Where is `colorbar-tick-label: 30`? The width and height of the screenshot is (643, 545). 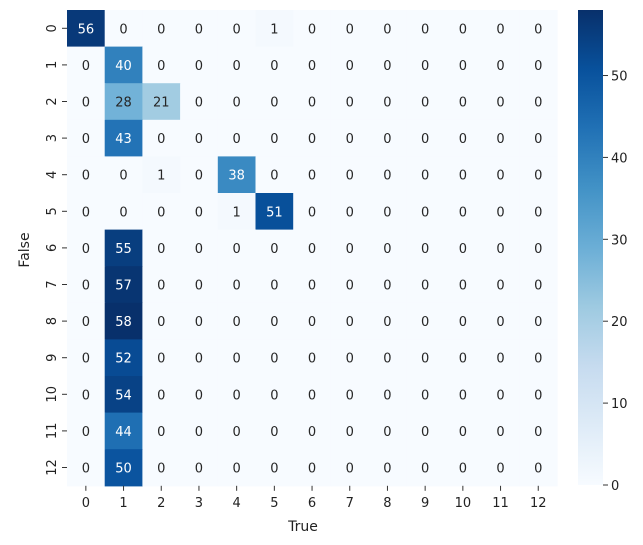 colorbar-tick-label: 30 is located at coordinates (619, 240).